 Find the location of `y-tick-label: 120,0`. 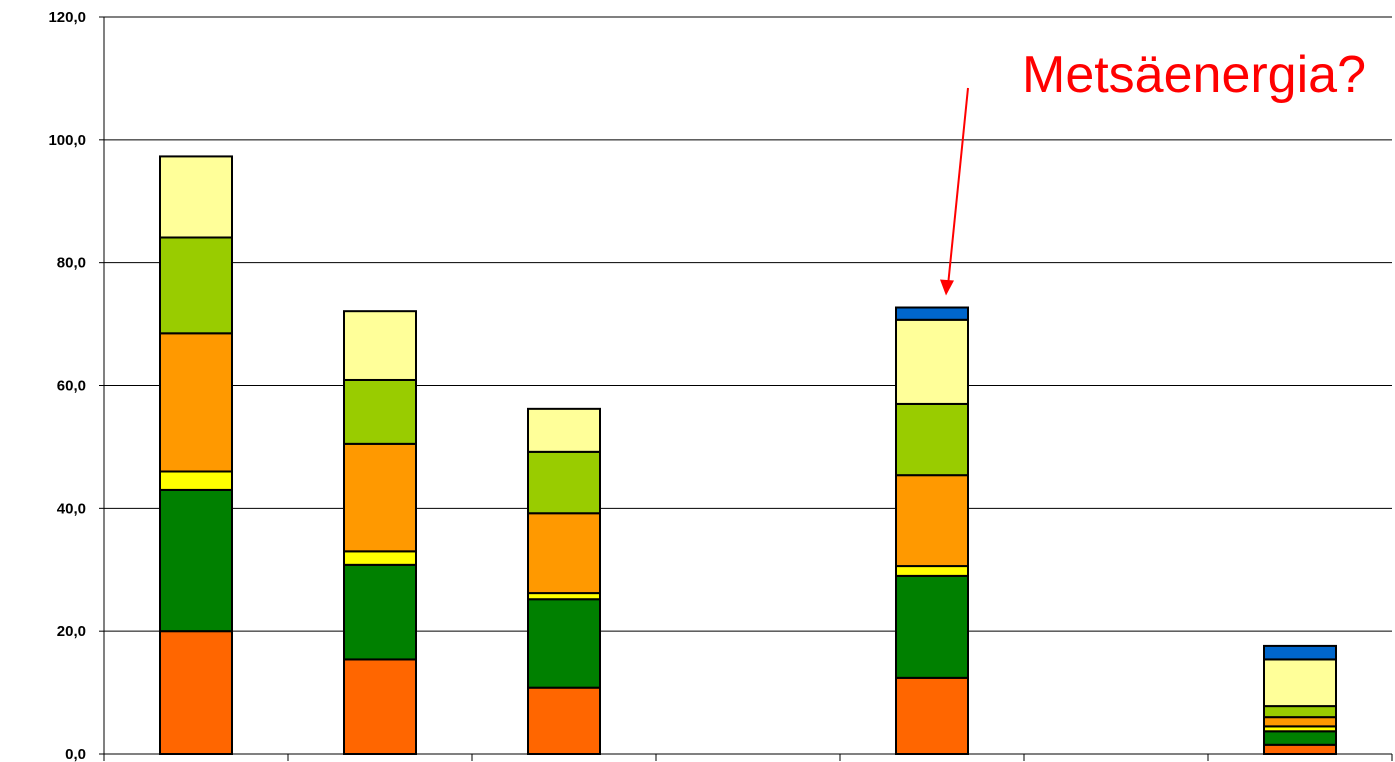

y-tick-label: 120,0 is located at coordinates (67, 17).